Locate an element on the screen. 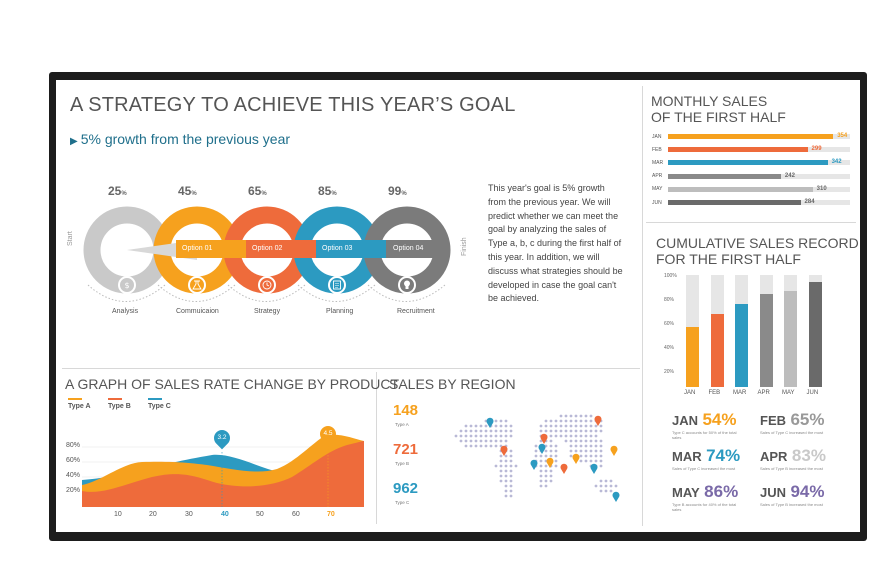  region-type-b: Type B is located at coordinates (402, 463).